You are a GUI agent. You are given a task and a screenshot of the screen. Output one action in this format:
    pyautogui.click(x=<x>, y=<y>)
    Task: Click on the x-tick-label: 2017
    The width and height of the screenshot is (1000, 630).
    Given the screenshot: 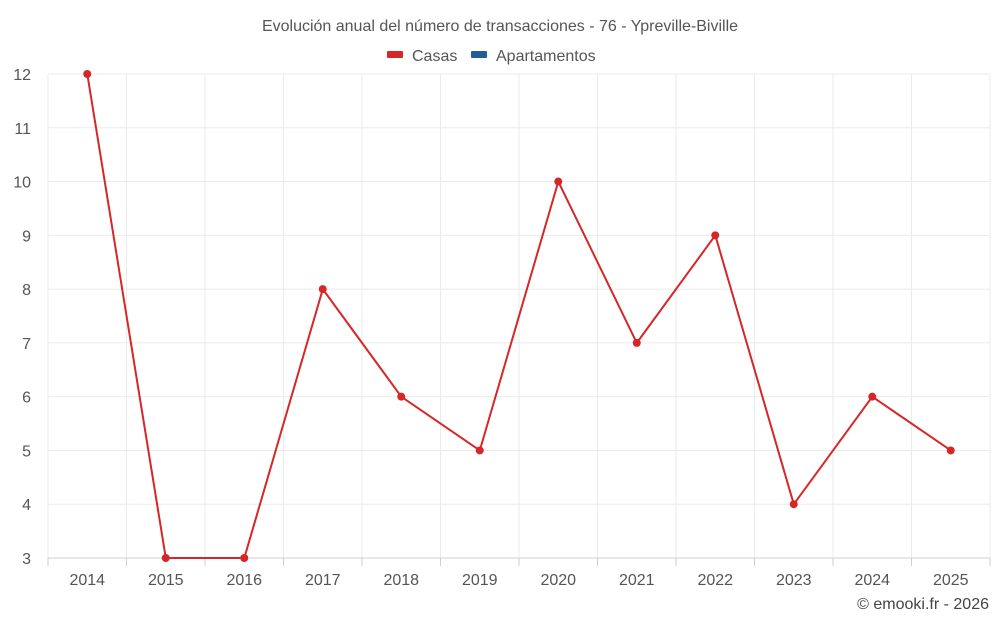 What is the action you would take?
    pyautogui.click(x=323, y=580)
    